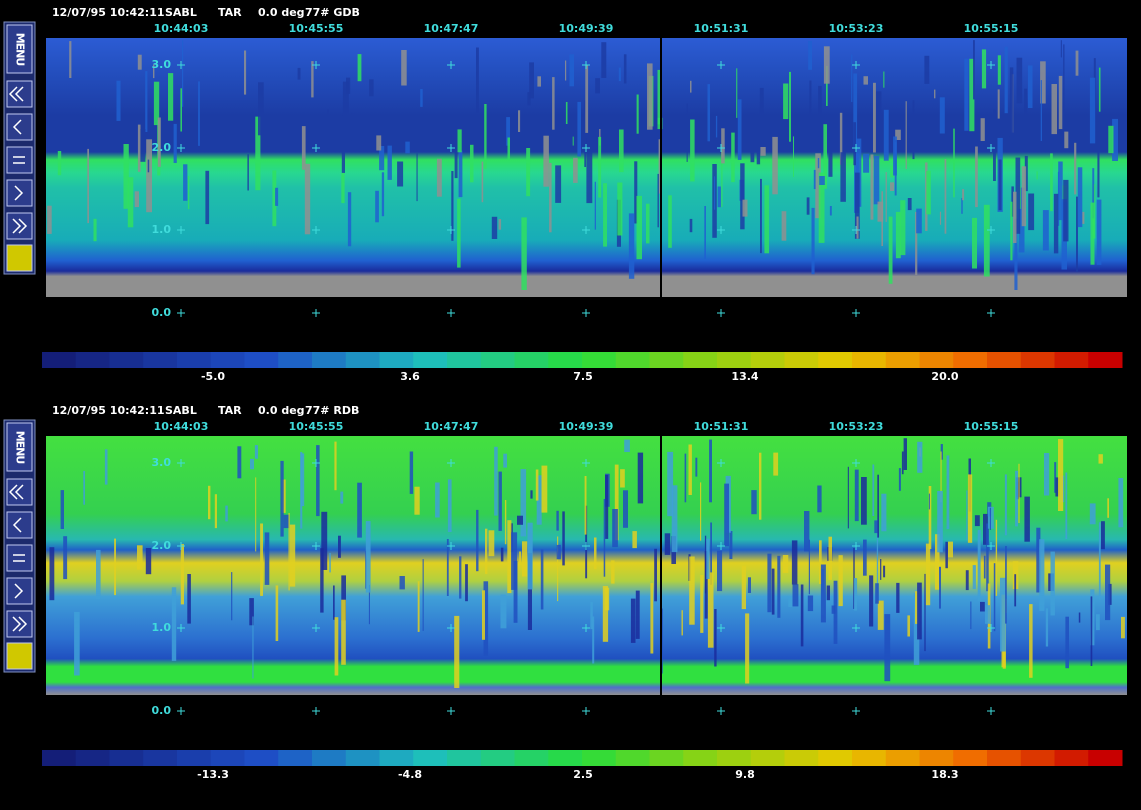  What do you see at coordinates (332, 410) in the screenshot?
I see `header-channel: 77# RDB` at bounding box center [332, 410].